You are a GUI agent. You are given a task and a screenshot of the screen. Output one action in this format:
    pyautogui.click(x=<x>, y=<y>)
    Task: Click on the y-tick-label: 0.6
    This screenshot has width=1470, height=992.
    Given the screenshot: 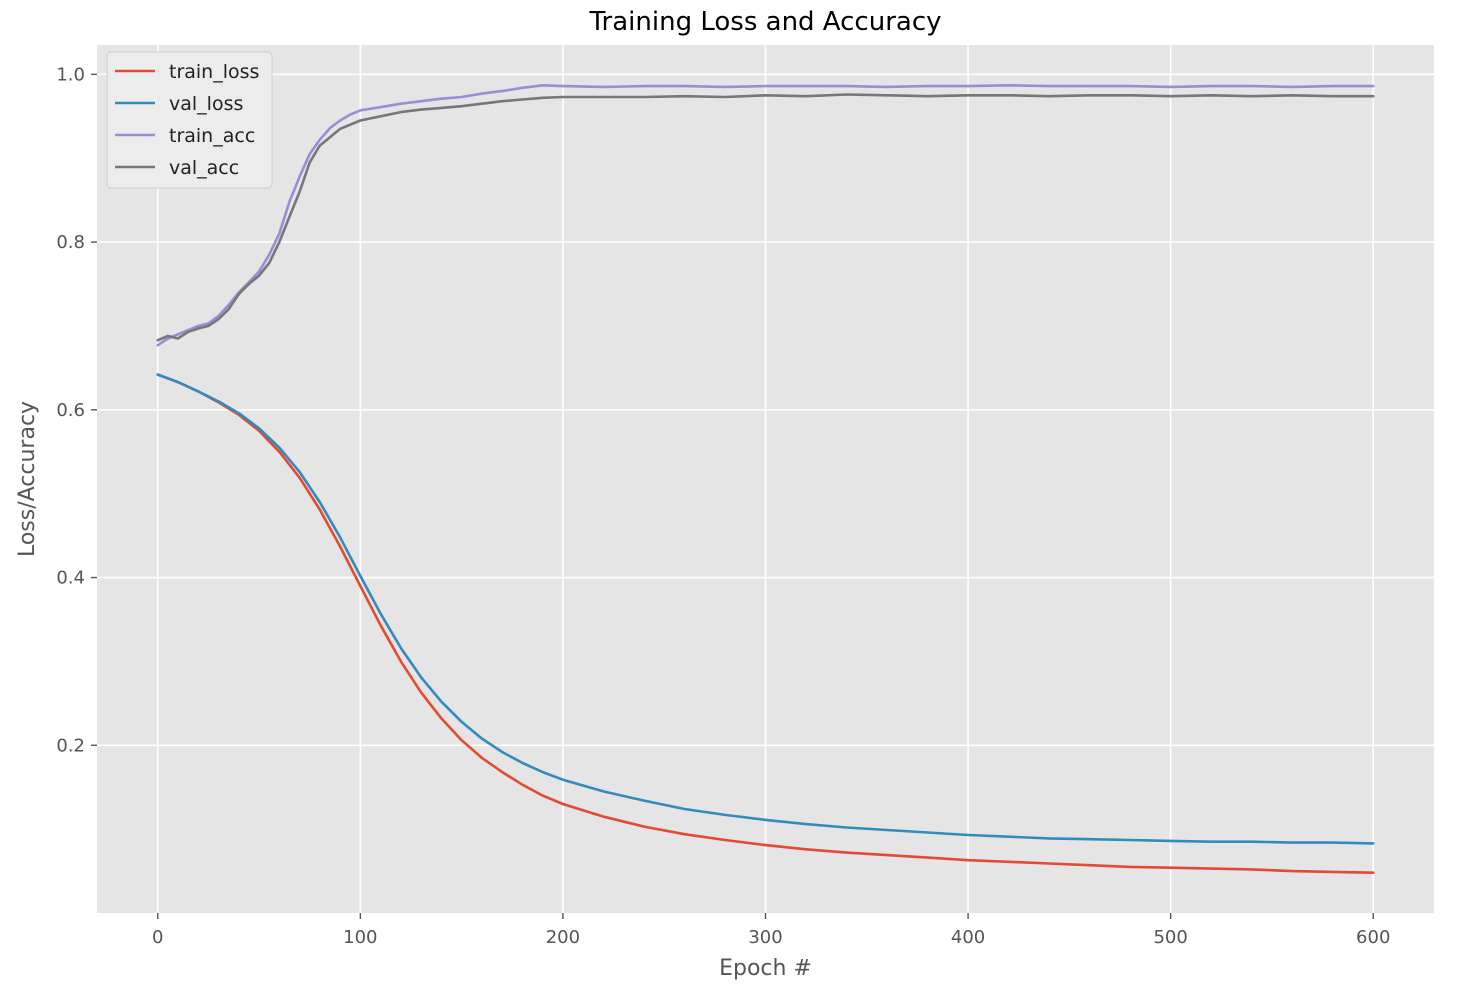 What is the action you would take?
    pyautogui.click(x=70, y=410)
    